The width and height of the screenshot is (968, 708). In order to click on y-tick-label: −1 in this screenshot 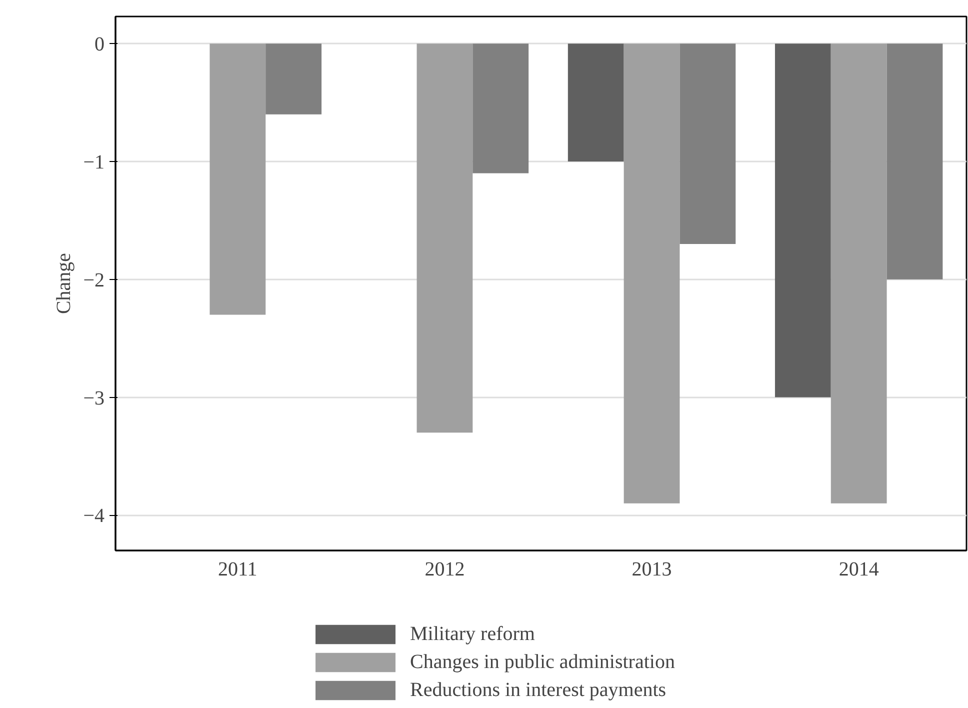, I will do `click(93, 162)`.